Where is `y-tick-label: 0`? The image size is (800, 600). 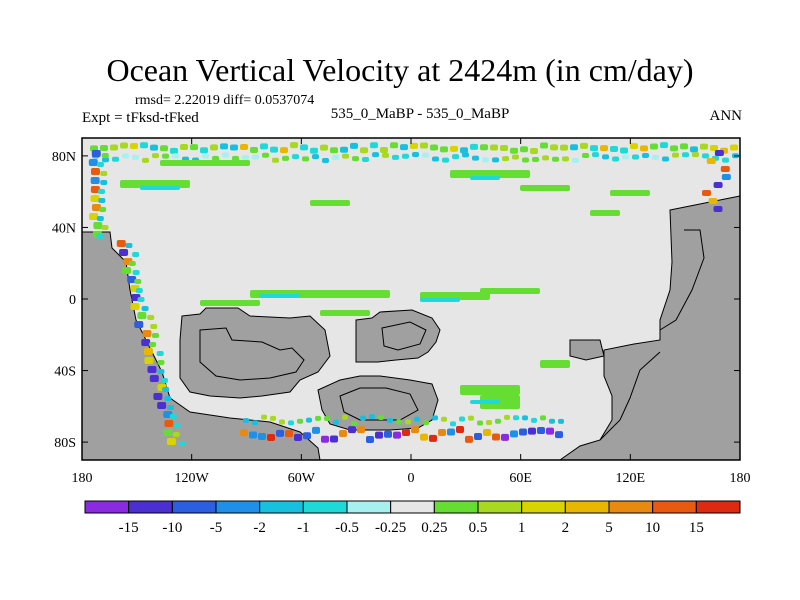
y-tick-label: 0 is located at coordinates (72, 300).